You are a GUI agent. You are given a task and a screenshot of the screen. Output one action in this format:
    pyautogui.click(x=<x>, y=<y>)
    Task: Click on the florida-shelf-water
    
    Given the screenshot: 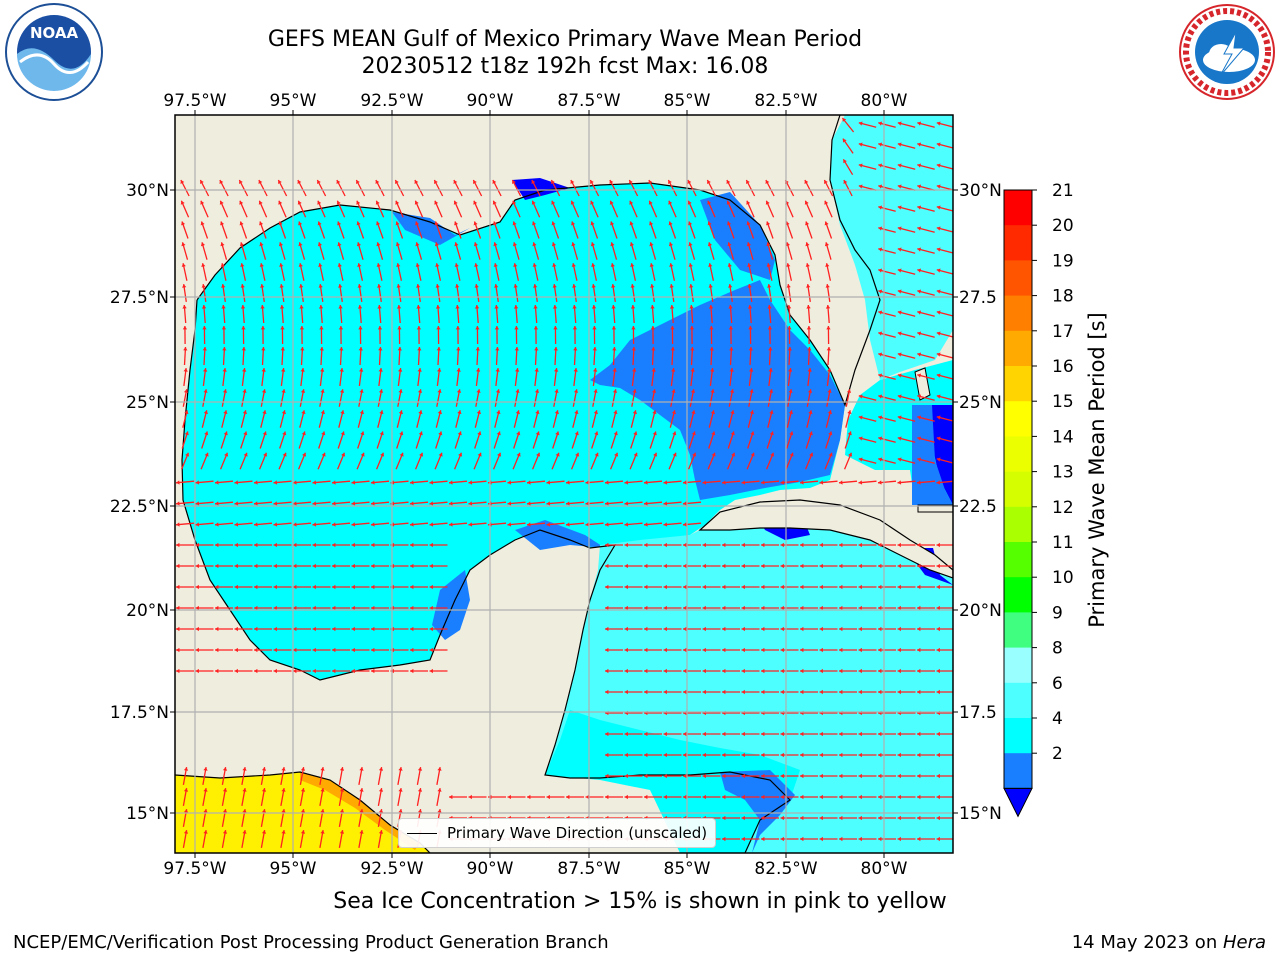 What is the action you would take?
    pyautogui.click(x=737, y=236)
    